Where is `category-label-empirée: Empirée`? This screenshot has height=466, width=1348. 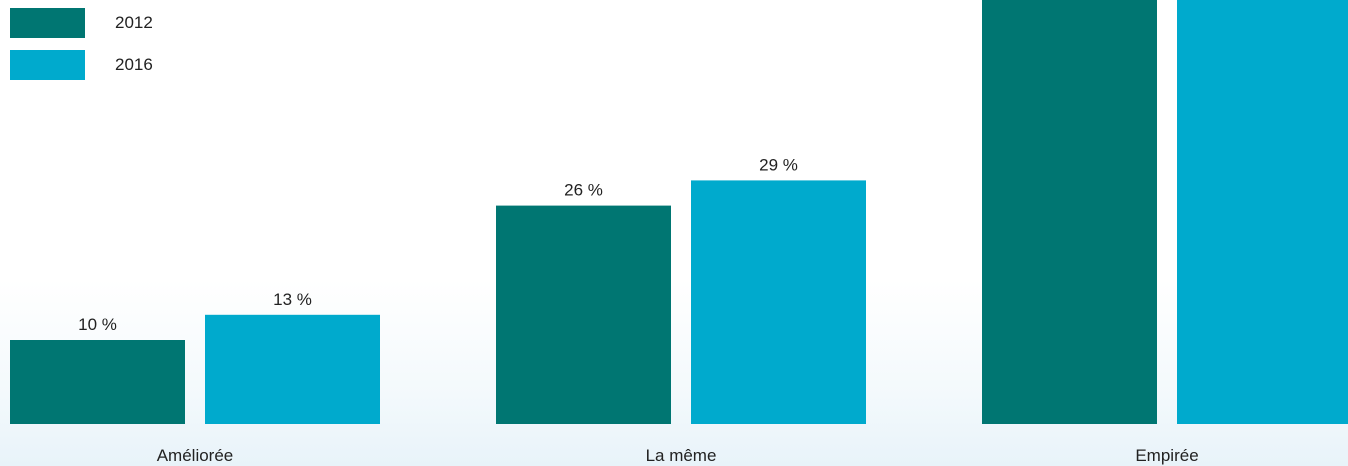 category-label-empirée: Empirée is located at coordinates (1166, 455).